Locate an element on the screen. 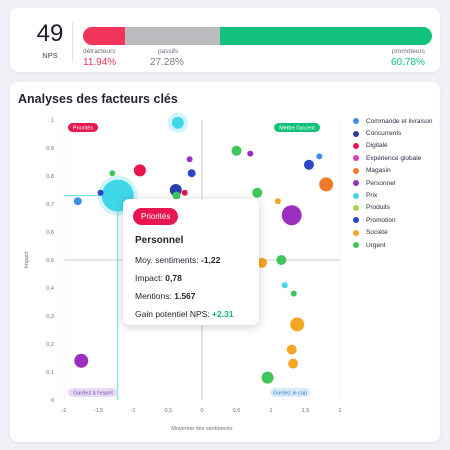 Image resolution: width=450 pixels, height=450 pixels. promoters-value: 60.78% is located at coordinates (408, 62).